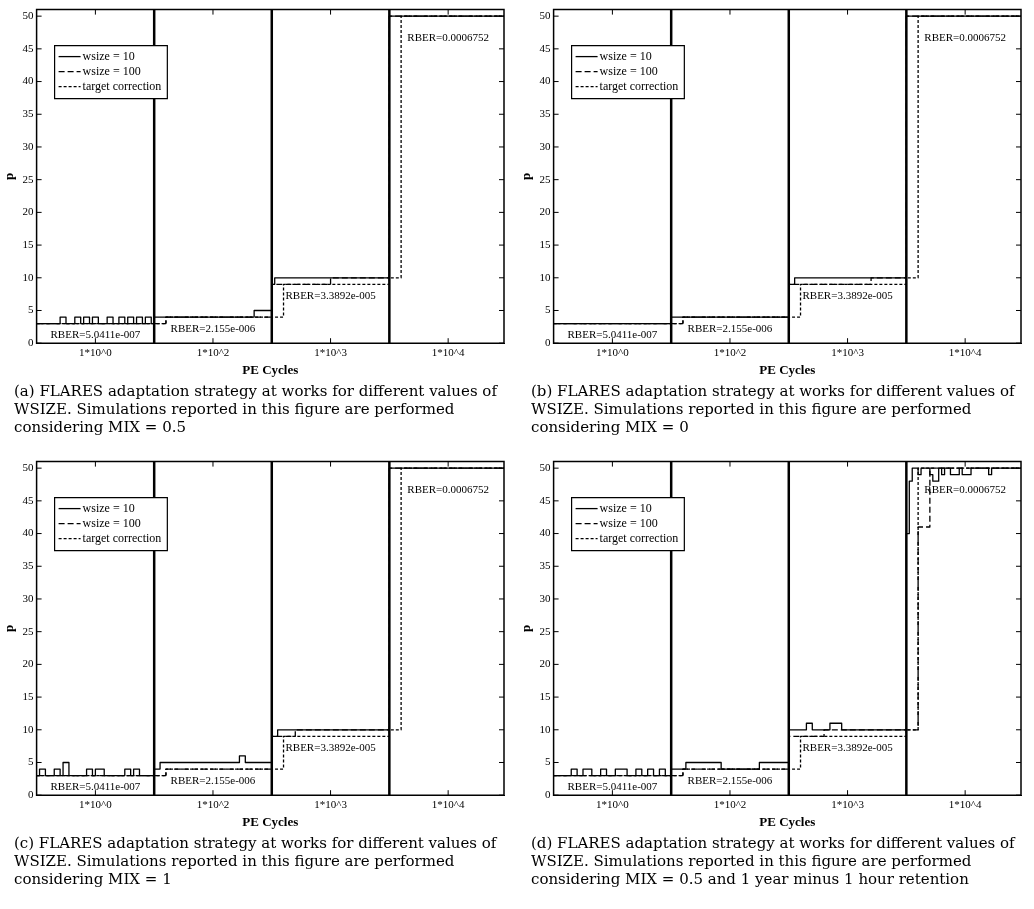 The width and height of the screenshot is (1034, 909). What do you see at coordinates (773, 408) in the screenshot?
I see `text: (b) FLARES adaptation strategy at works for different values of WSIZE. Simulations reported in this figure are performed considering MIX = 0` at bounding box center [773, 408].